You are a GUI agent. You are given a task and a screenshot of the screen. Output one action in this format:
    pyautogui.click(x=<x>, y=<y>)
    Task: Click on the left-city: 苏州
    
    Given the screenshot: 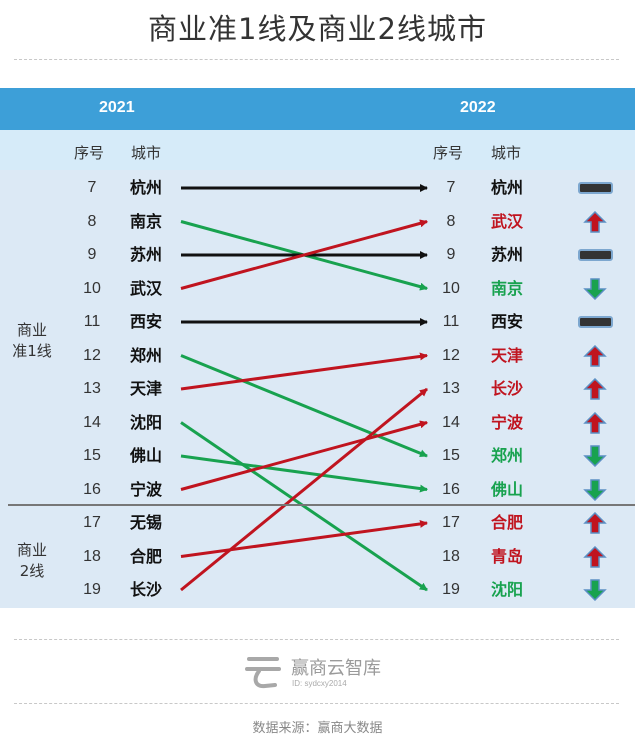 What is the action you would take?
    pyautogui.click(x=146, y=254)
    